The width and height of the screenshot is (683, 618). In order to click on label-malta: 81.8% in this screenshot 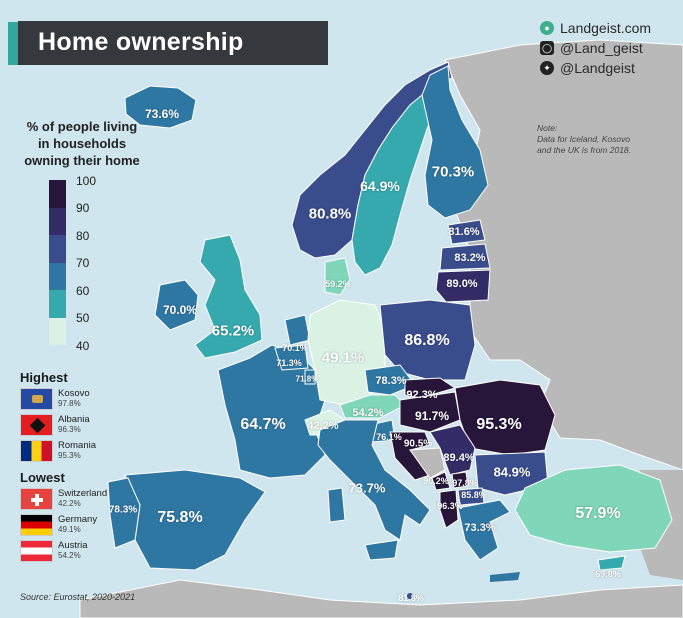, I will do `click(411, 598)`.